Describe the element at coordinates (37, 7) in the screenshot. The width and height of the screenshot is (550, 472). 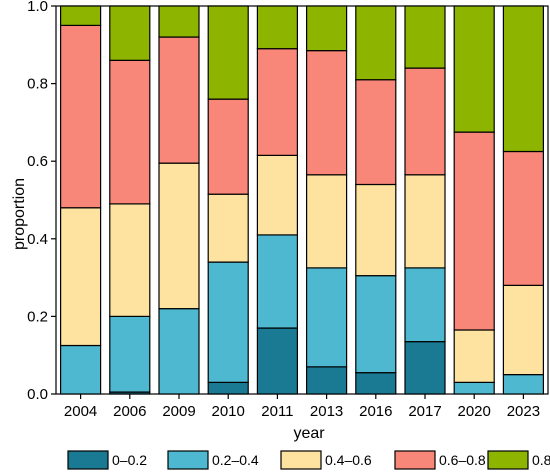
I see `y-tick-label: 1.0` at that location.